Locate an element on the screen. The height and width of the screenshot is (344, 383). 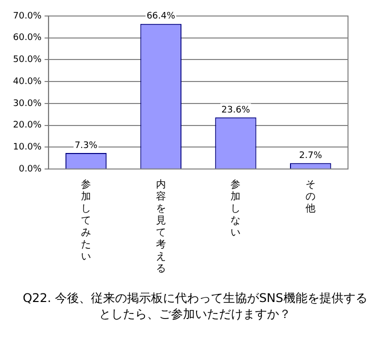
y-tick-label: 20.0% is located at coordinates (27, 125).